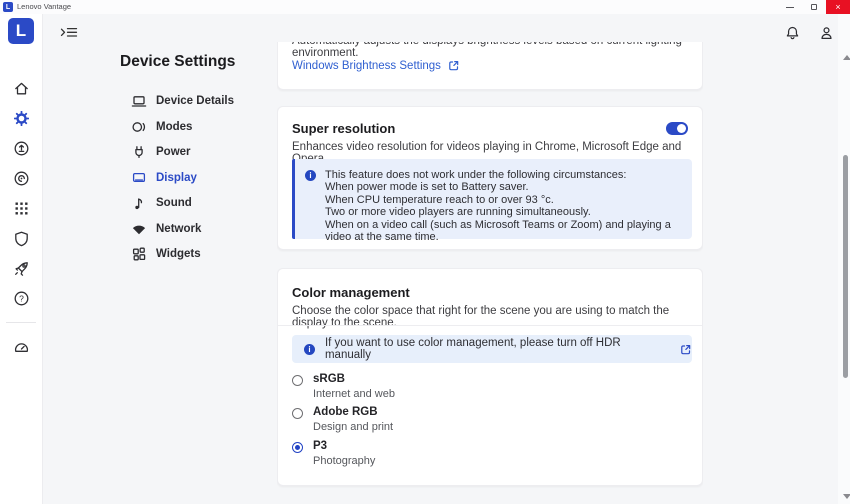 This screenshot has height=504, width=850. Describe the element at coordinates (21, 178) in the screenshot. I see `support-icon` at that location.